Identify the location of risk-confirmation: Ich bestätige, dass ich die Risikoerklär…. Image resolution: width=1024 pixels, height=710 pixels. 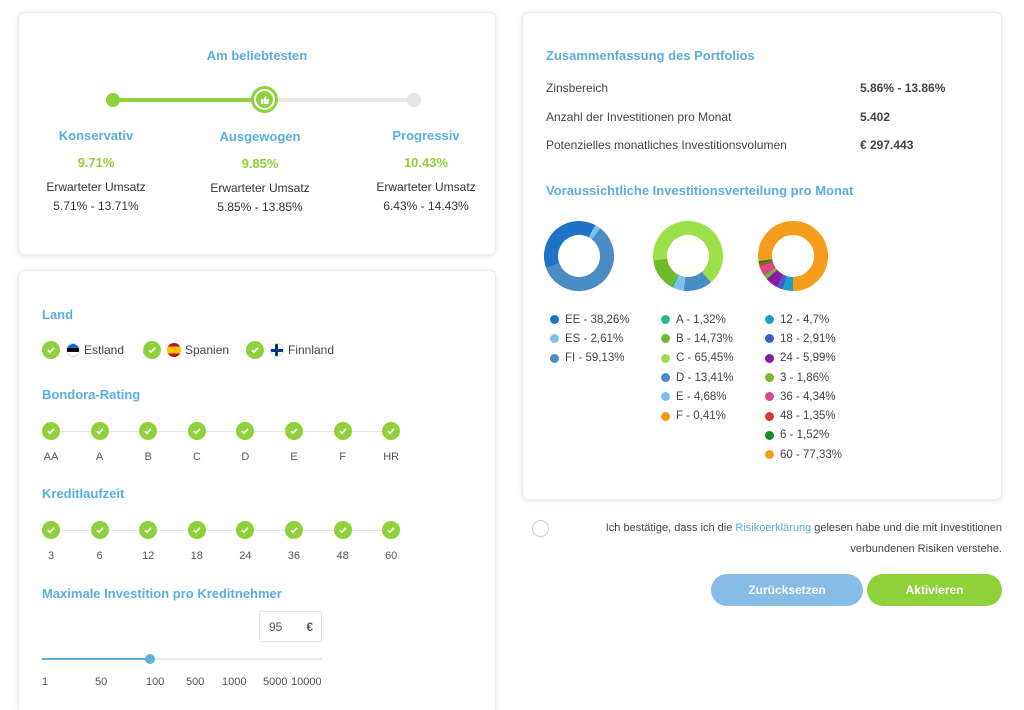
(767, 539).